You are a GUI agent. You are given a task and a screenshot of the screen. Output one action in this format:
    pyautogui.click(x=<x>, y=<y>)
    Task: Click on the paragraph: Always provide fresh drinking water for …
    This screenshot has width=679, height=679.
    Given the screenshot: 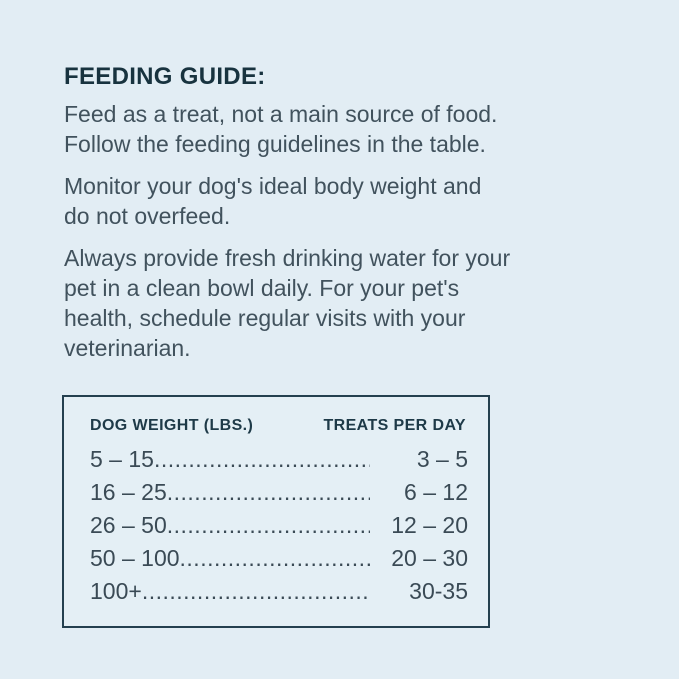 What is the action you would take?
    pyautogui.click(x=342, y=303)
    